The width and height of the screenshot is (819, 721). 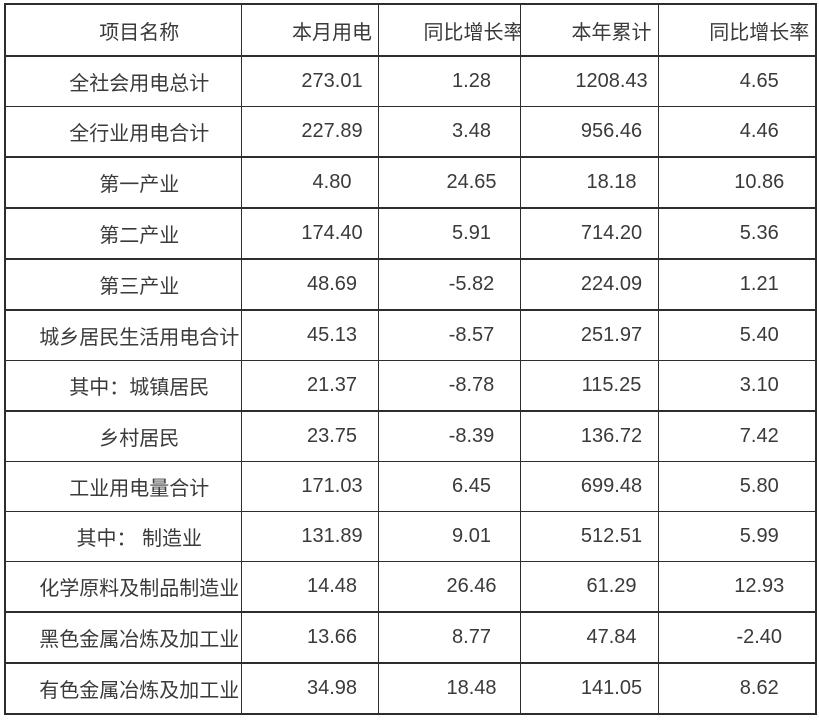 What do you see at coordinates (449, 587) in the screenshot?
I see `month-yoy-cell: 26.46` at bounding box center [449, 587].